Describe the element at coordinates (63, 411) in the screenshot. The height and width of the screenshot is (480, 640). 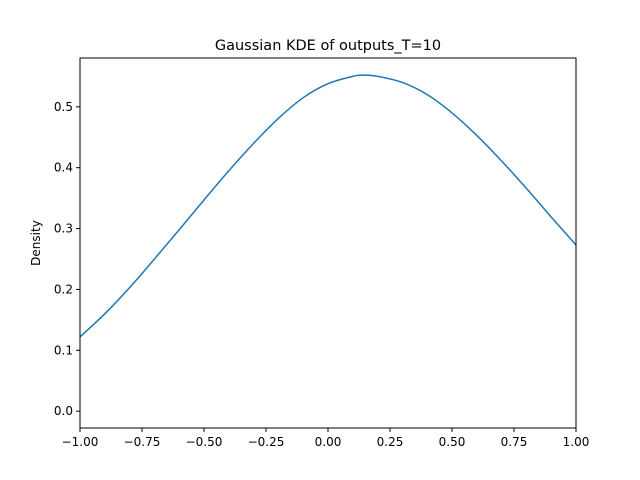
I see `y-tick-label: 0.0` at that location.